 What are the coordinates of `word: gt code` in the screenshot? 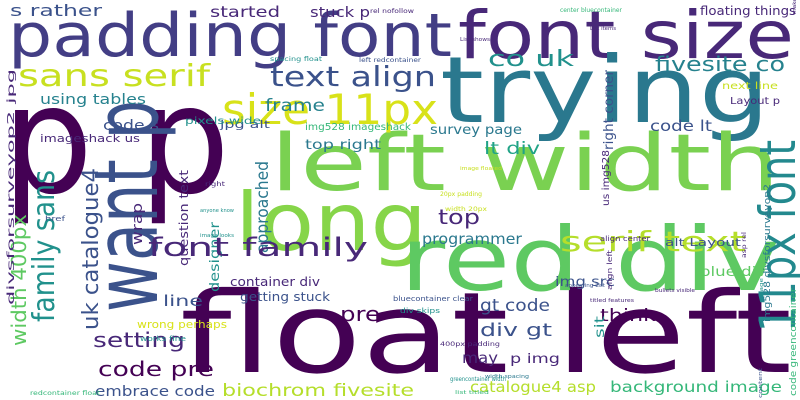 It's located at (515, 306).